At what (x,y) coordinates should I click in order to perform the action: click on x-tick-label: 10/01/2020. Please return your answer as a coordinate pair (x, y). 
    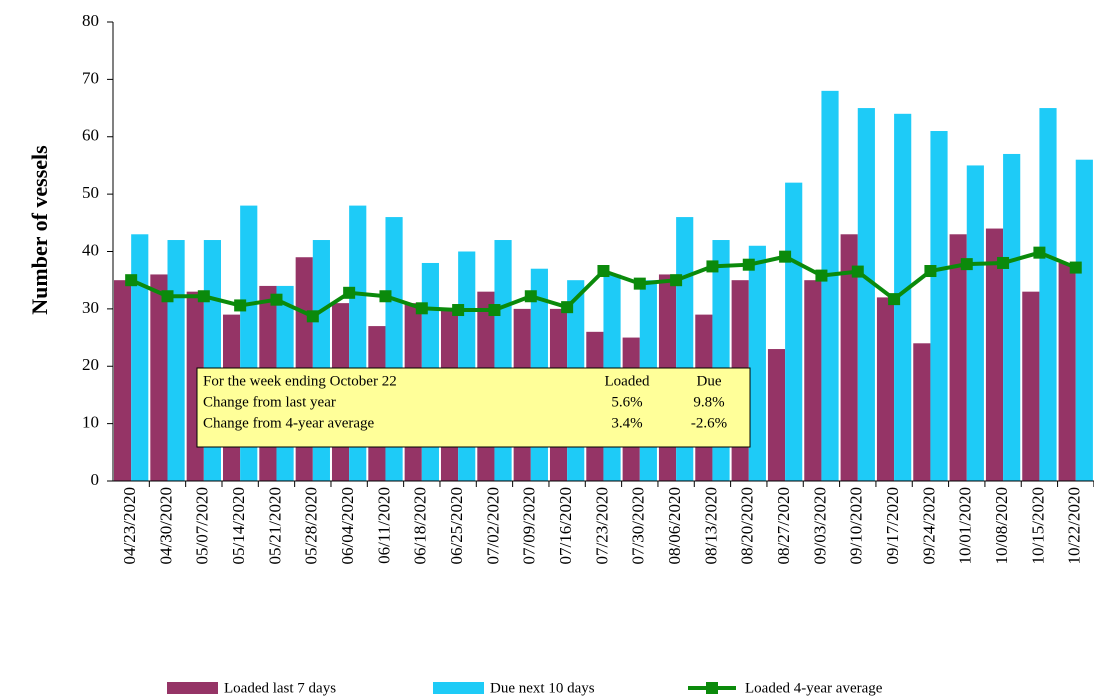
    Looking at the image, I should click on (965, 525).